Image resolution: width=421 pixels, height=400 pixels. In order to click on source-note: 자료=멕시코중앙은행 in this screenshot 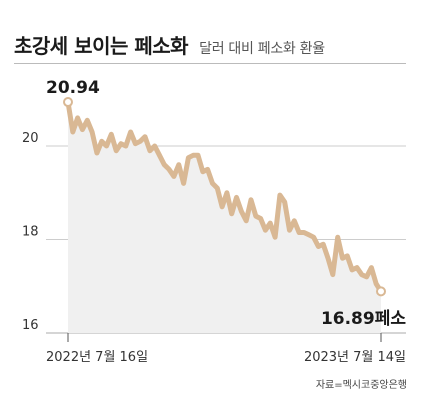, I will do `click(361, 385)`.